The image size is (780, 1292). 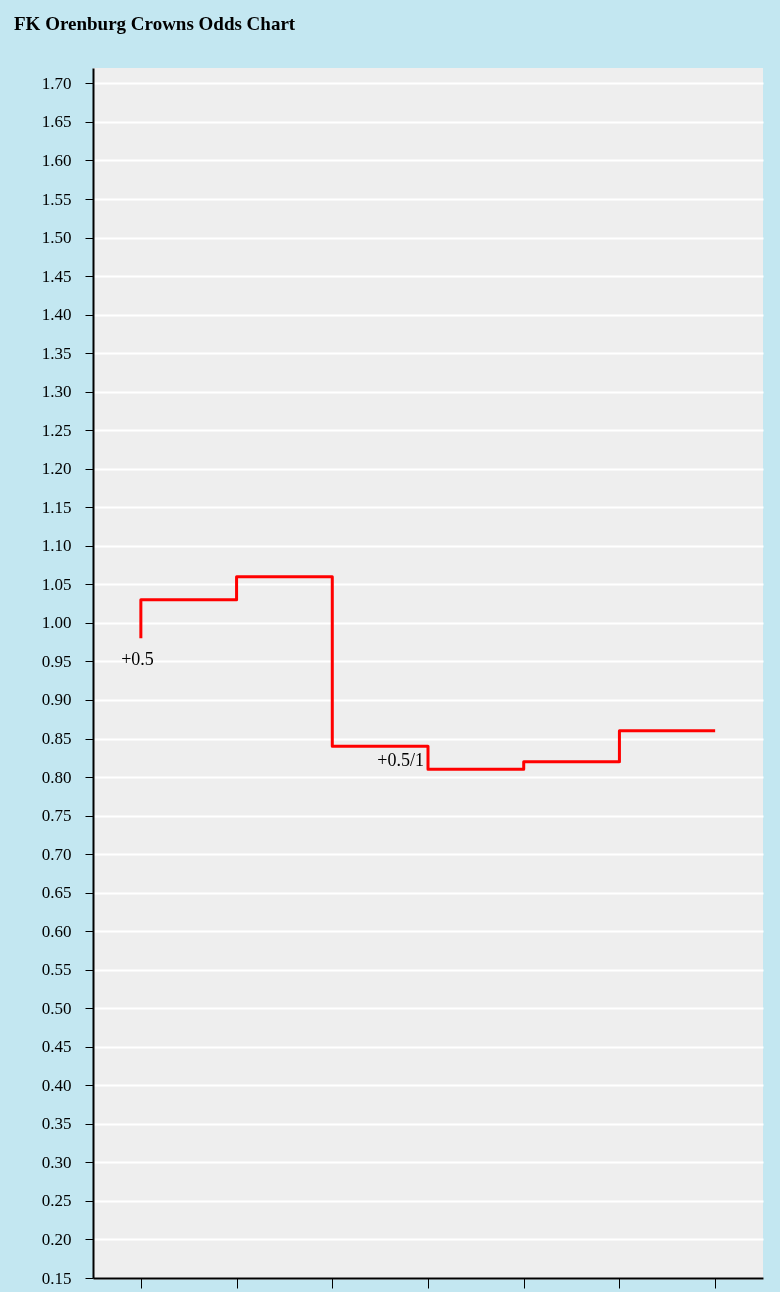 What do you see at coordinates (56, 1201) in the screenshot?
I see `y-tick-label: 0.25` at bounding box center [56, 1201].